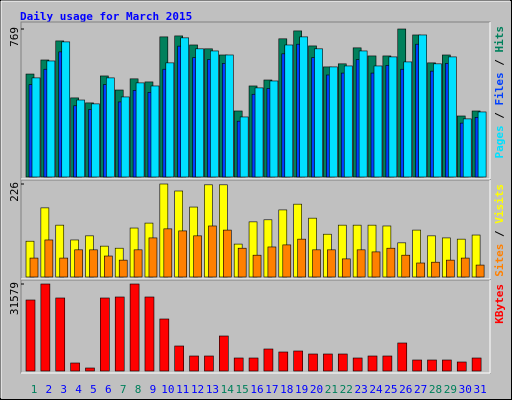 The width and height of the screenshot is (512, 400). Describe the element at coordinates (228, 389) in the screenshot. I see `x-tick-label: 14` at that location.